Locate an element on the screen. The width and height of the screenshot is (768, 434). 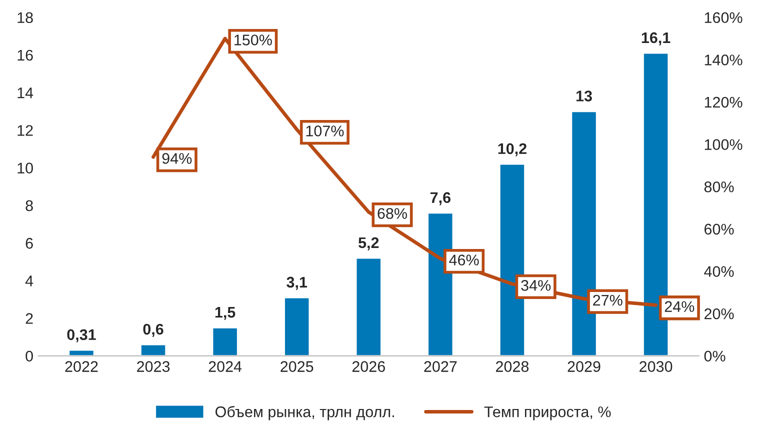
data-label: 1,5 is located at coordinates (225, 313).